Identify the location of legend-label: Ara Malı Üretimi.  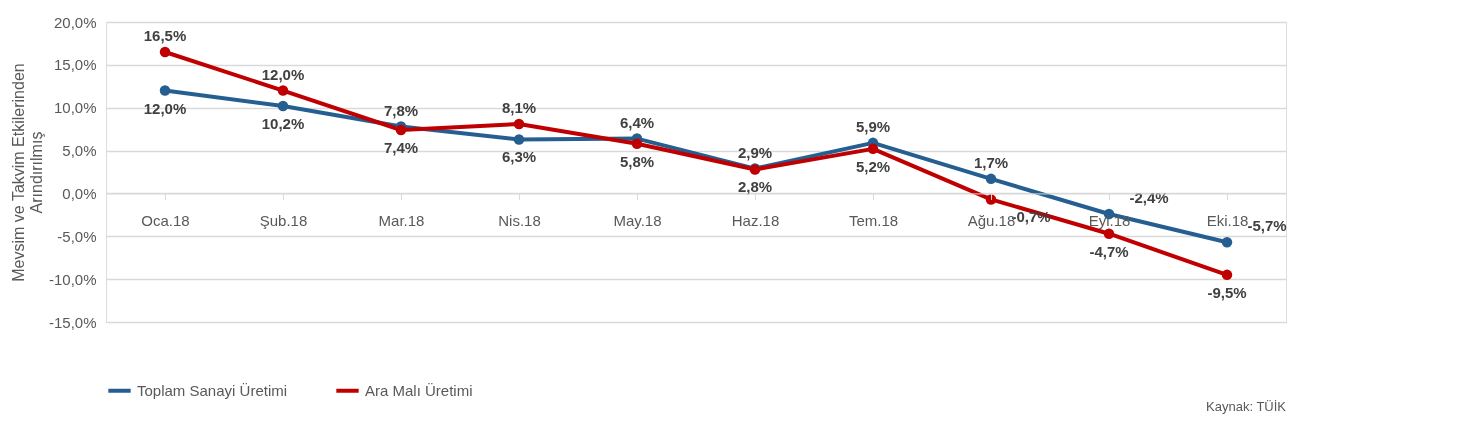
(419, 390).